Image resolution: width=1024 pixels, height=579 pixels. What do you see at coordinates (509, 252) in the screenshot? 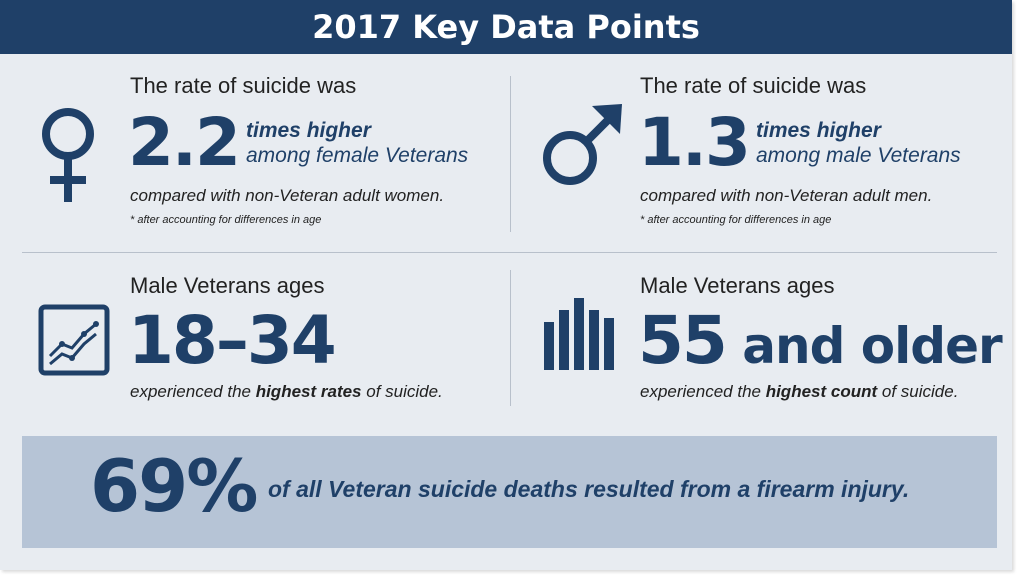
I see `horizontal-divider` at bounding box center [509, 252].